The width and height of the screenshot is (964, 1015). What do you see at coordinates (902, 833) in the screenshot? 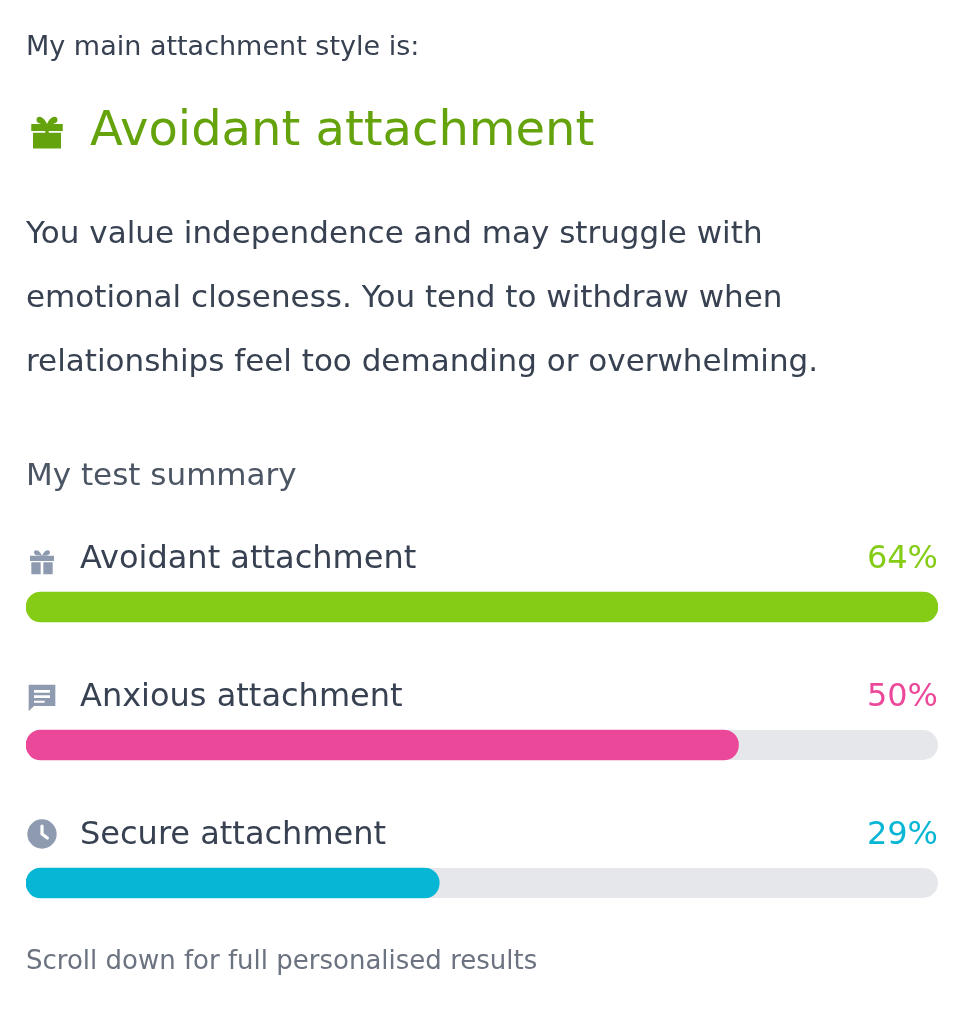
I see `data-label: 29%` at bounding box center [902, 833].